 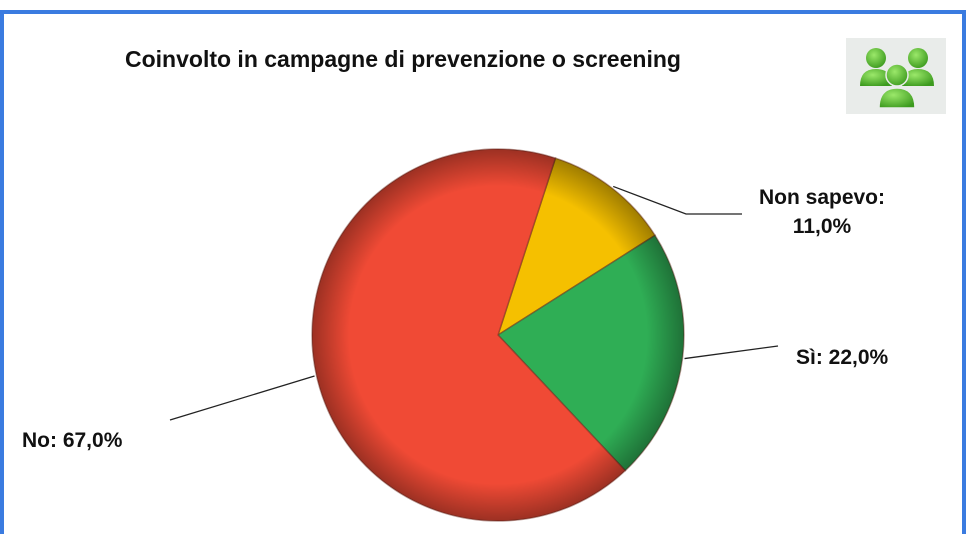 What do you see at coordinates (822, 197) in the screenshot?
I see `data-label: Non sapevo:` at bounding box center [822, 197].